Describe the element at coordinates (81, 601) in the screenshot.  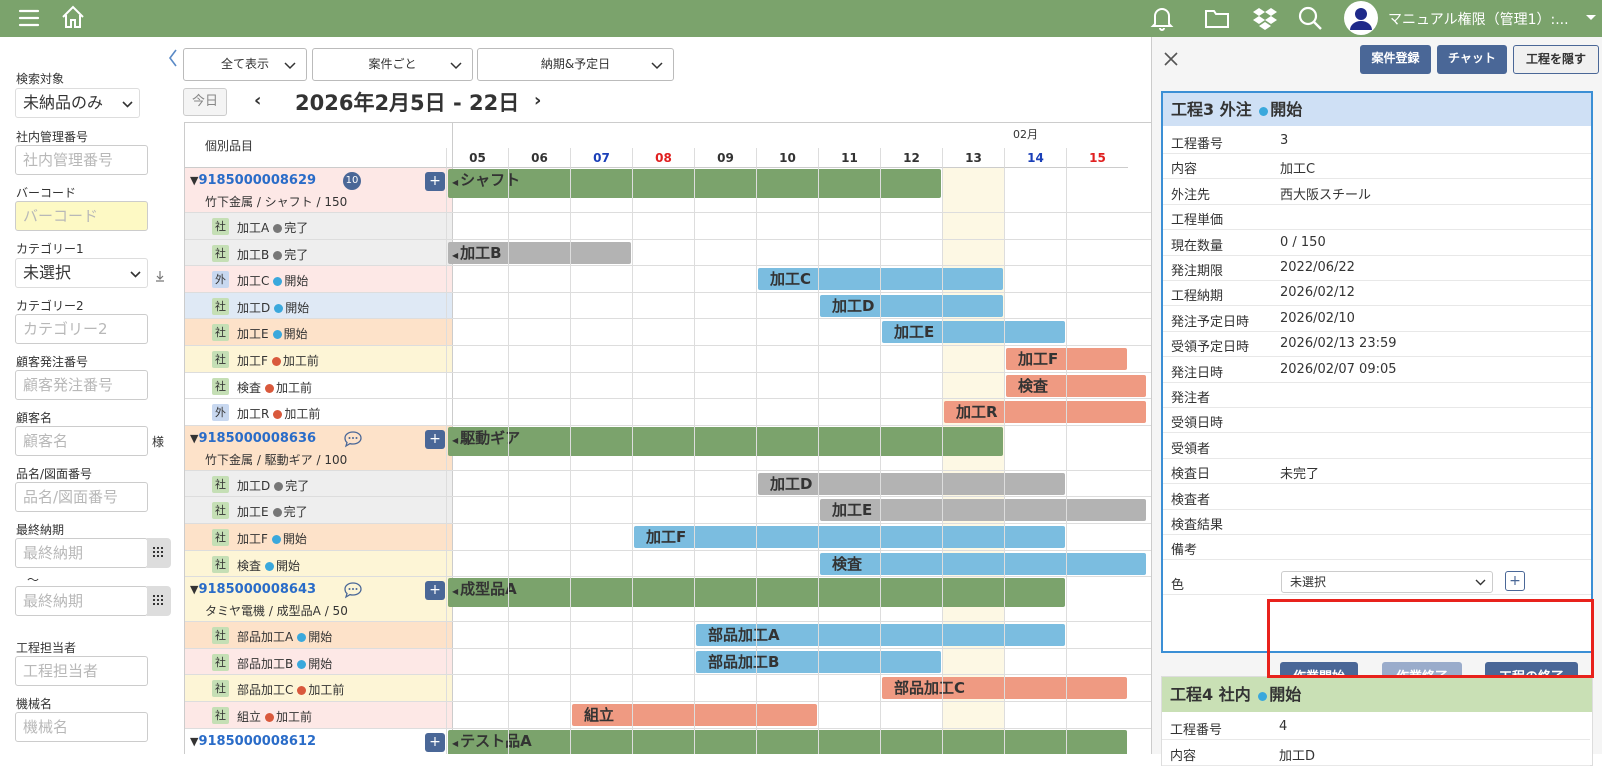
I see `final-due-to-input` at that location.